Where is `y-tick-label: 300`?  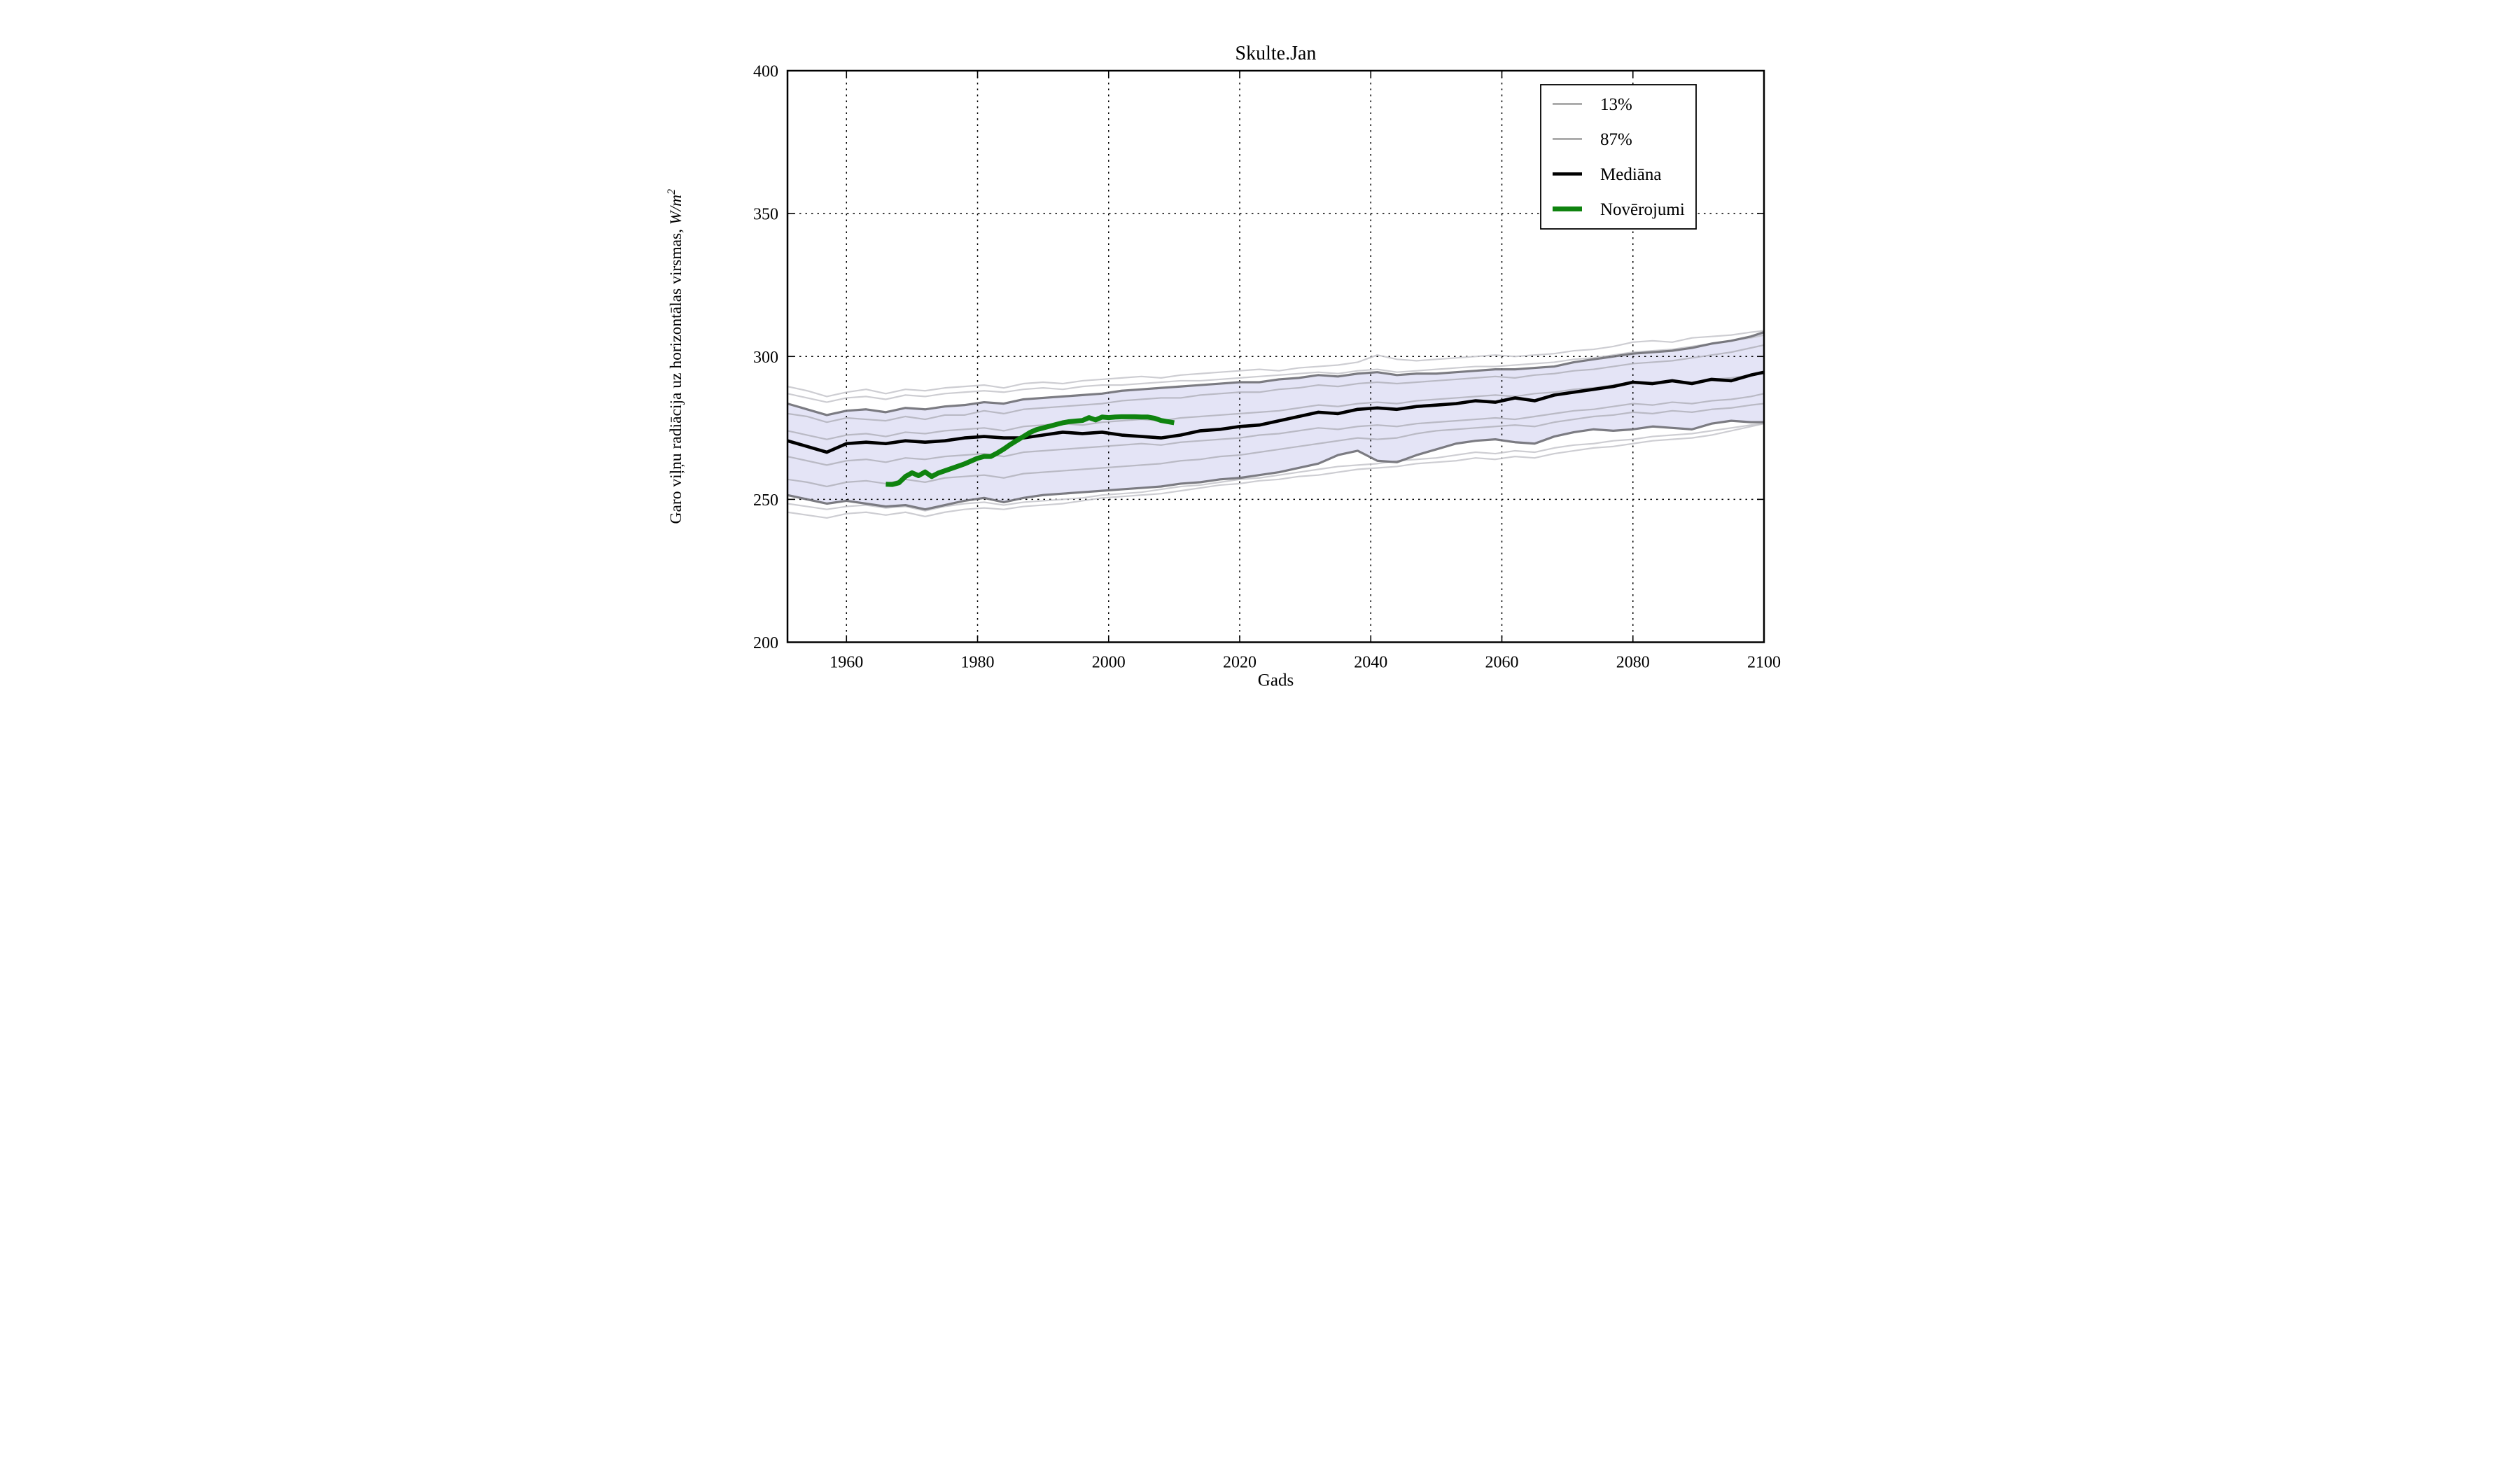 y-tick-label: 300 is located at coordinates (765, 358).